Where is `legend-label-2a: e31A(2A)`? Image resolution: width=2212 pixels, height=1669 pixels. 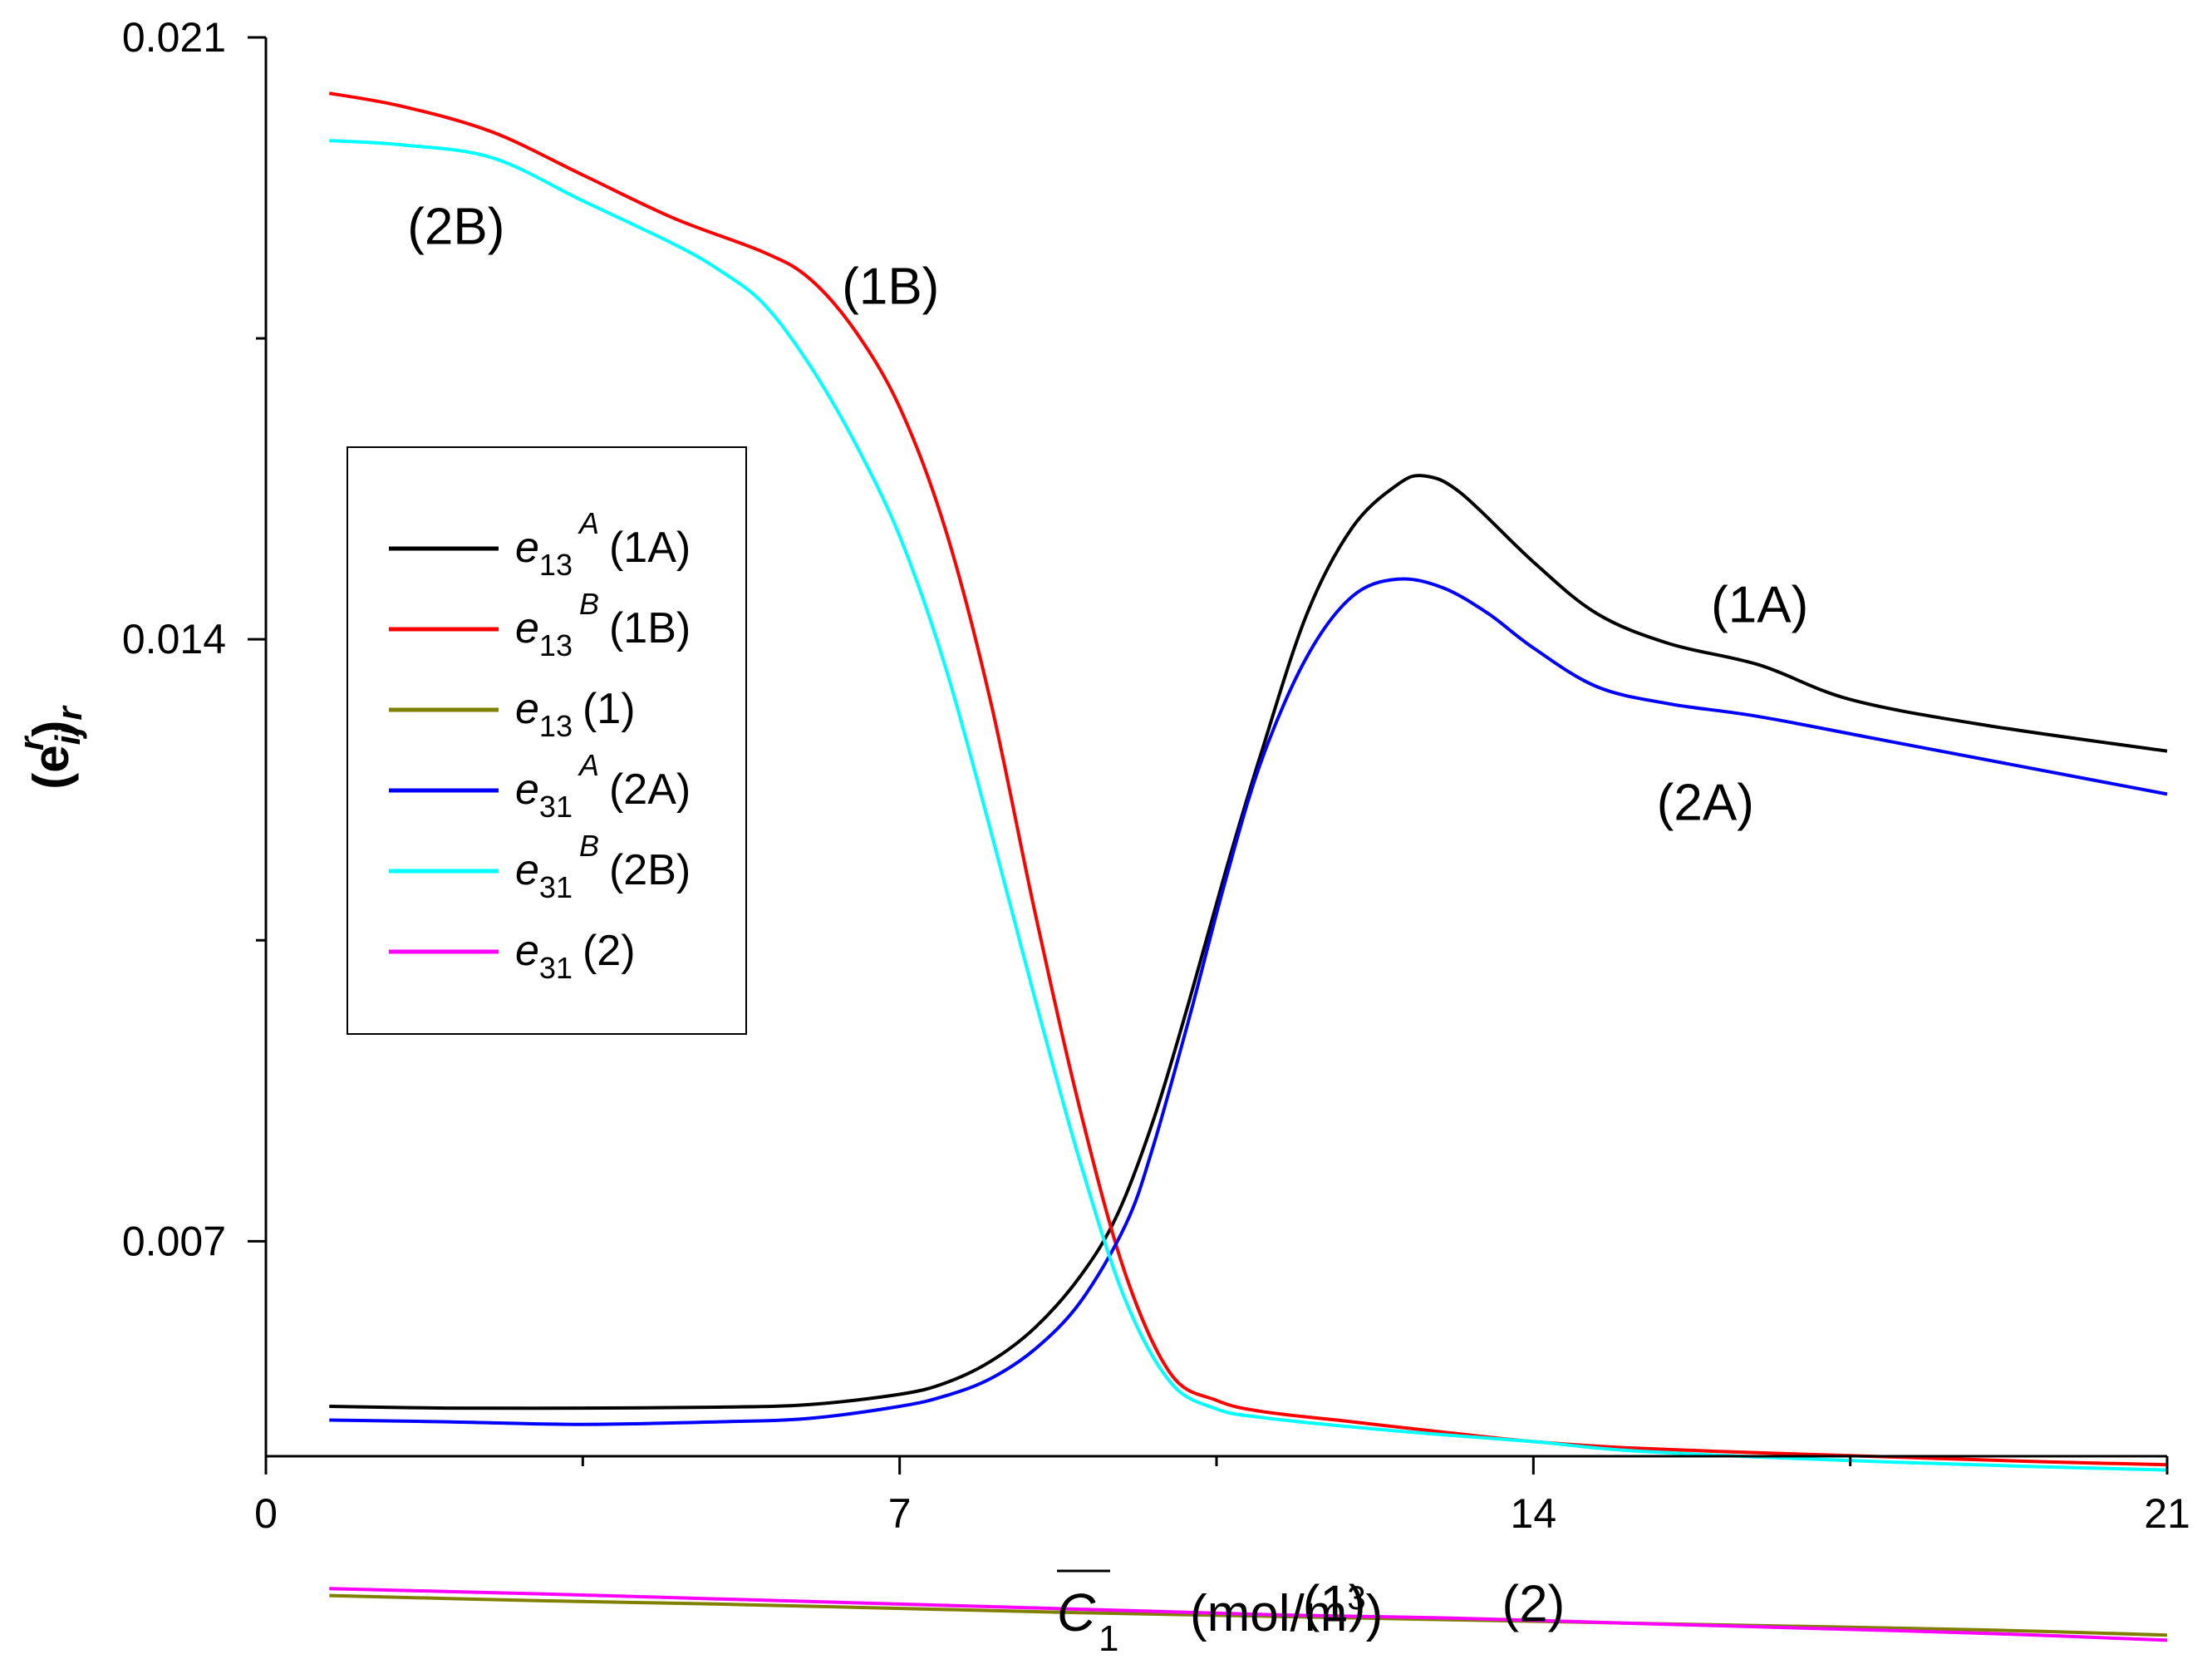 legend-label-2a: e31A(2A) is located at coordinates (603, 786).